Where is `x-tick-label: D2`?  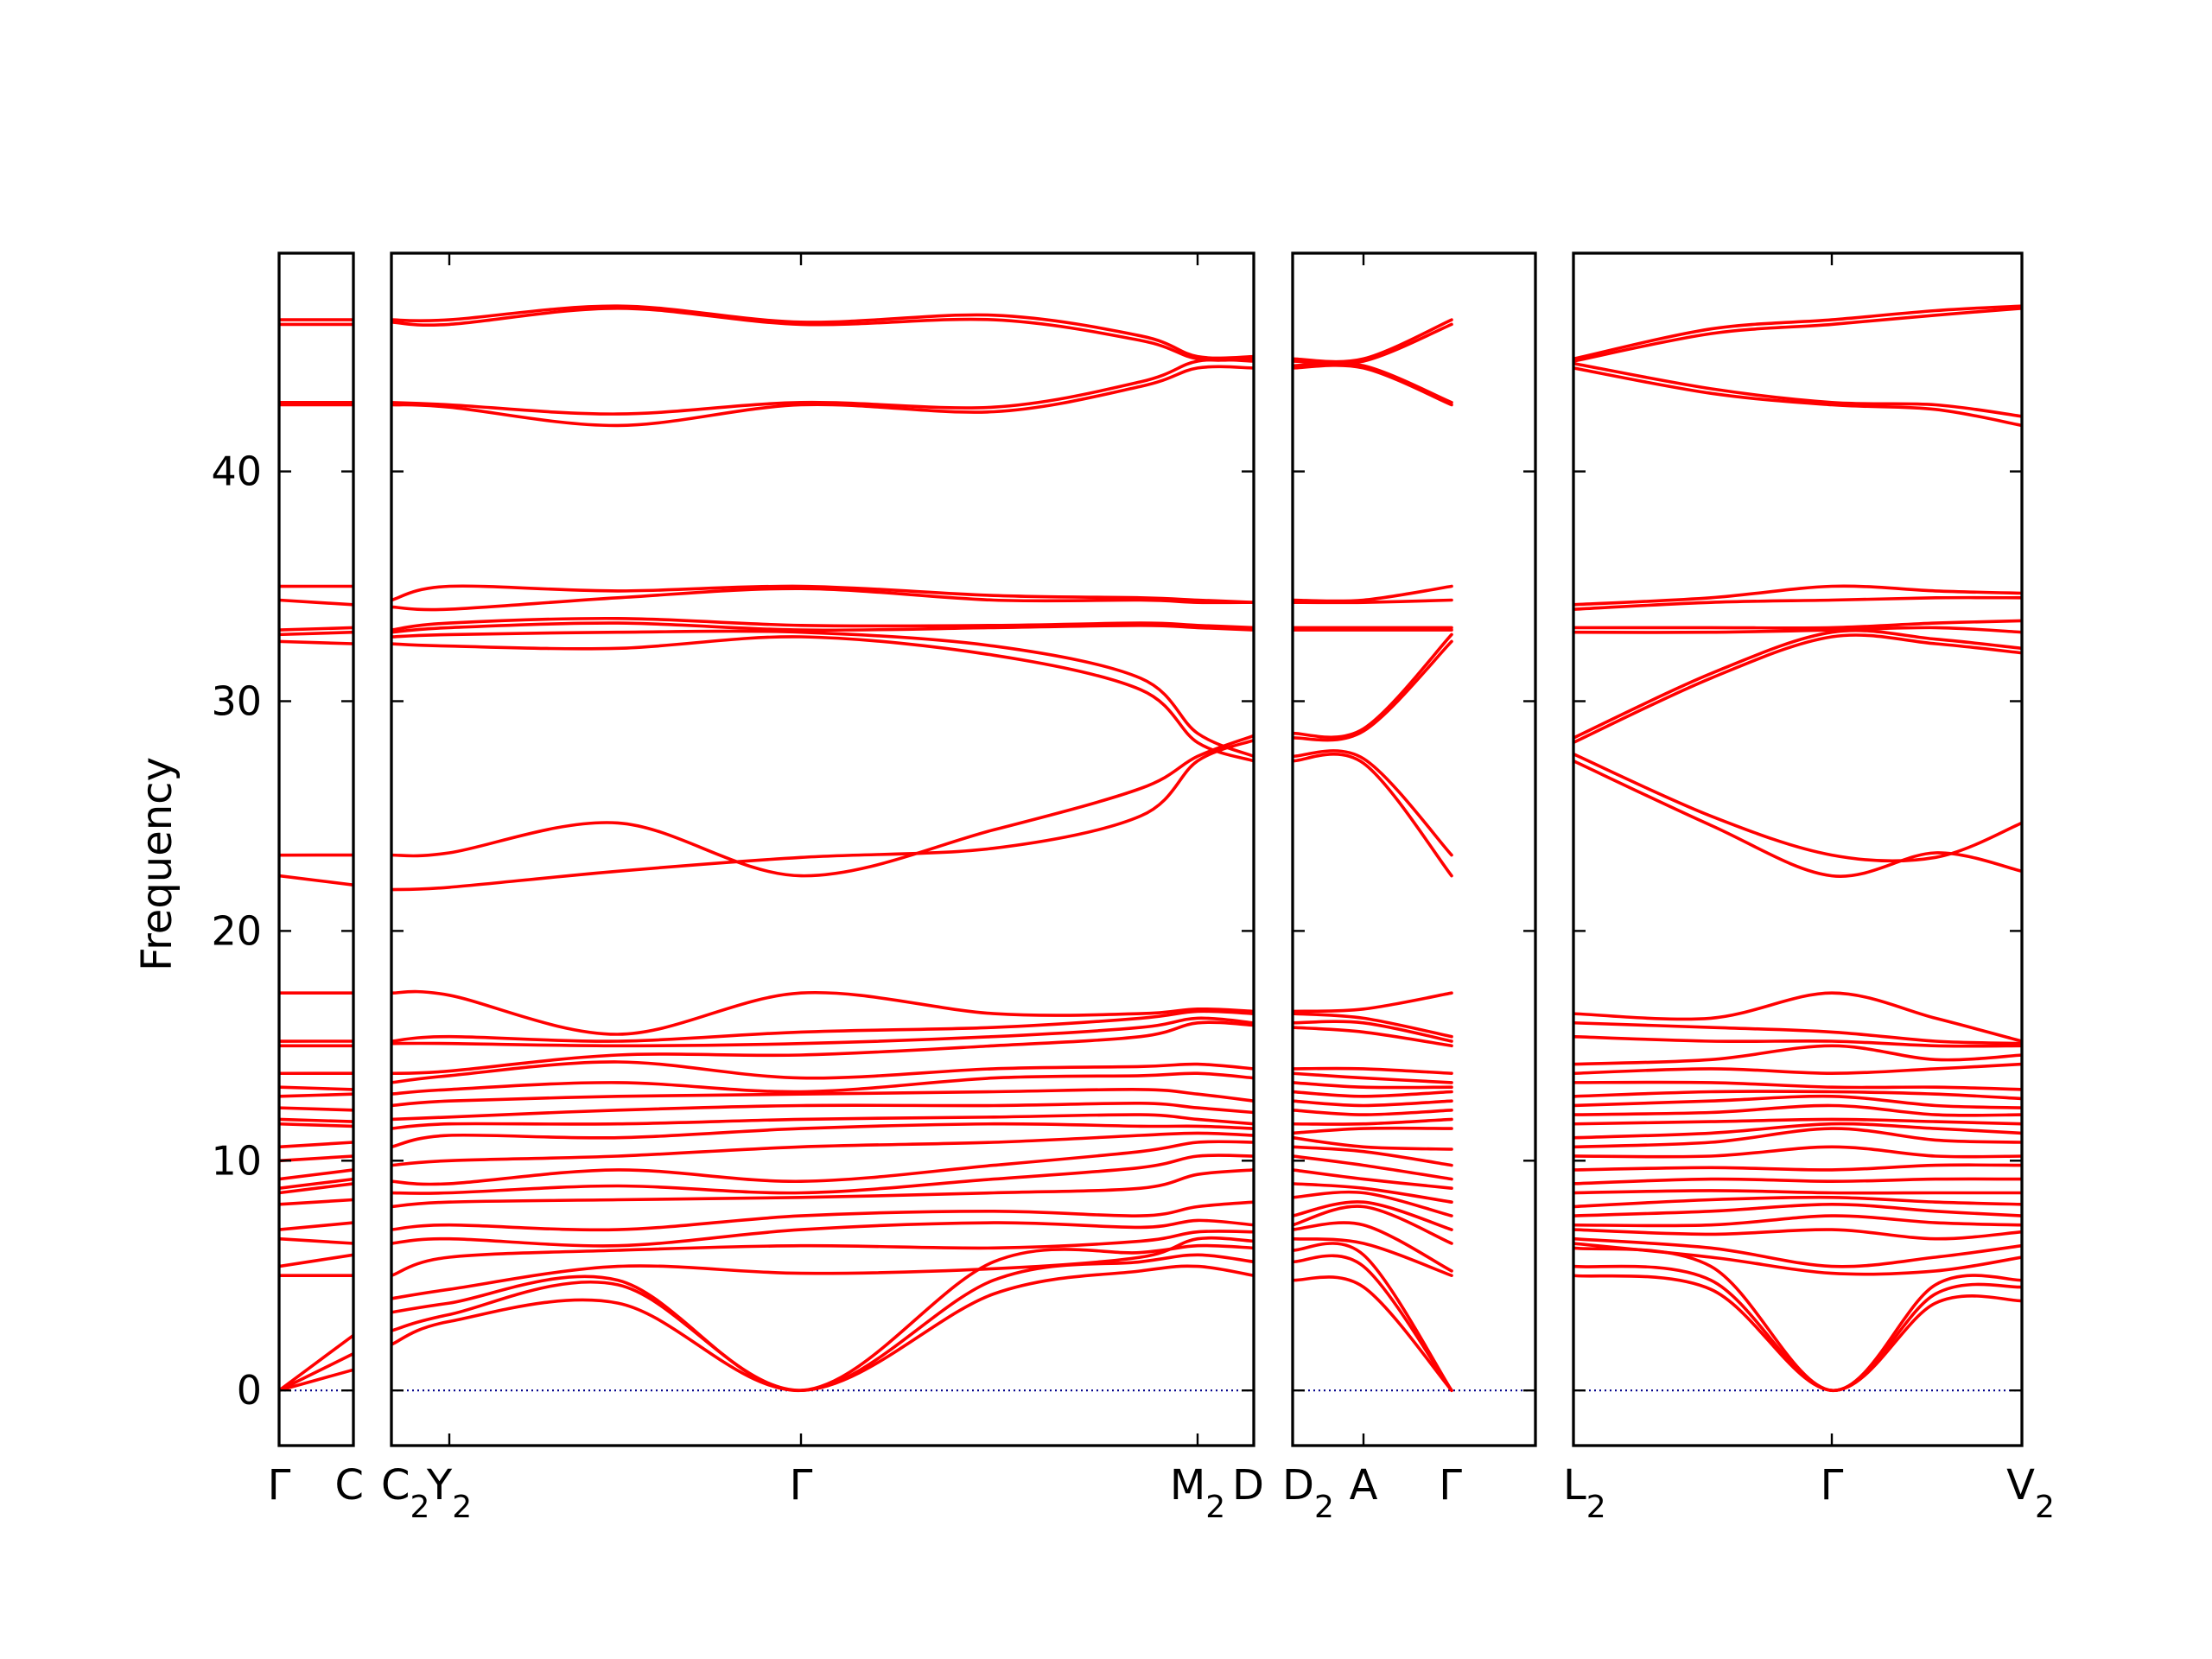 x-tick-label: D2 is located at coordinates (1308, 1493).